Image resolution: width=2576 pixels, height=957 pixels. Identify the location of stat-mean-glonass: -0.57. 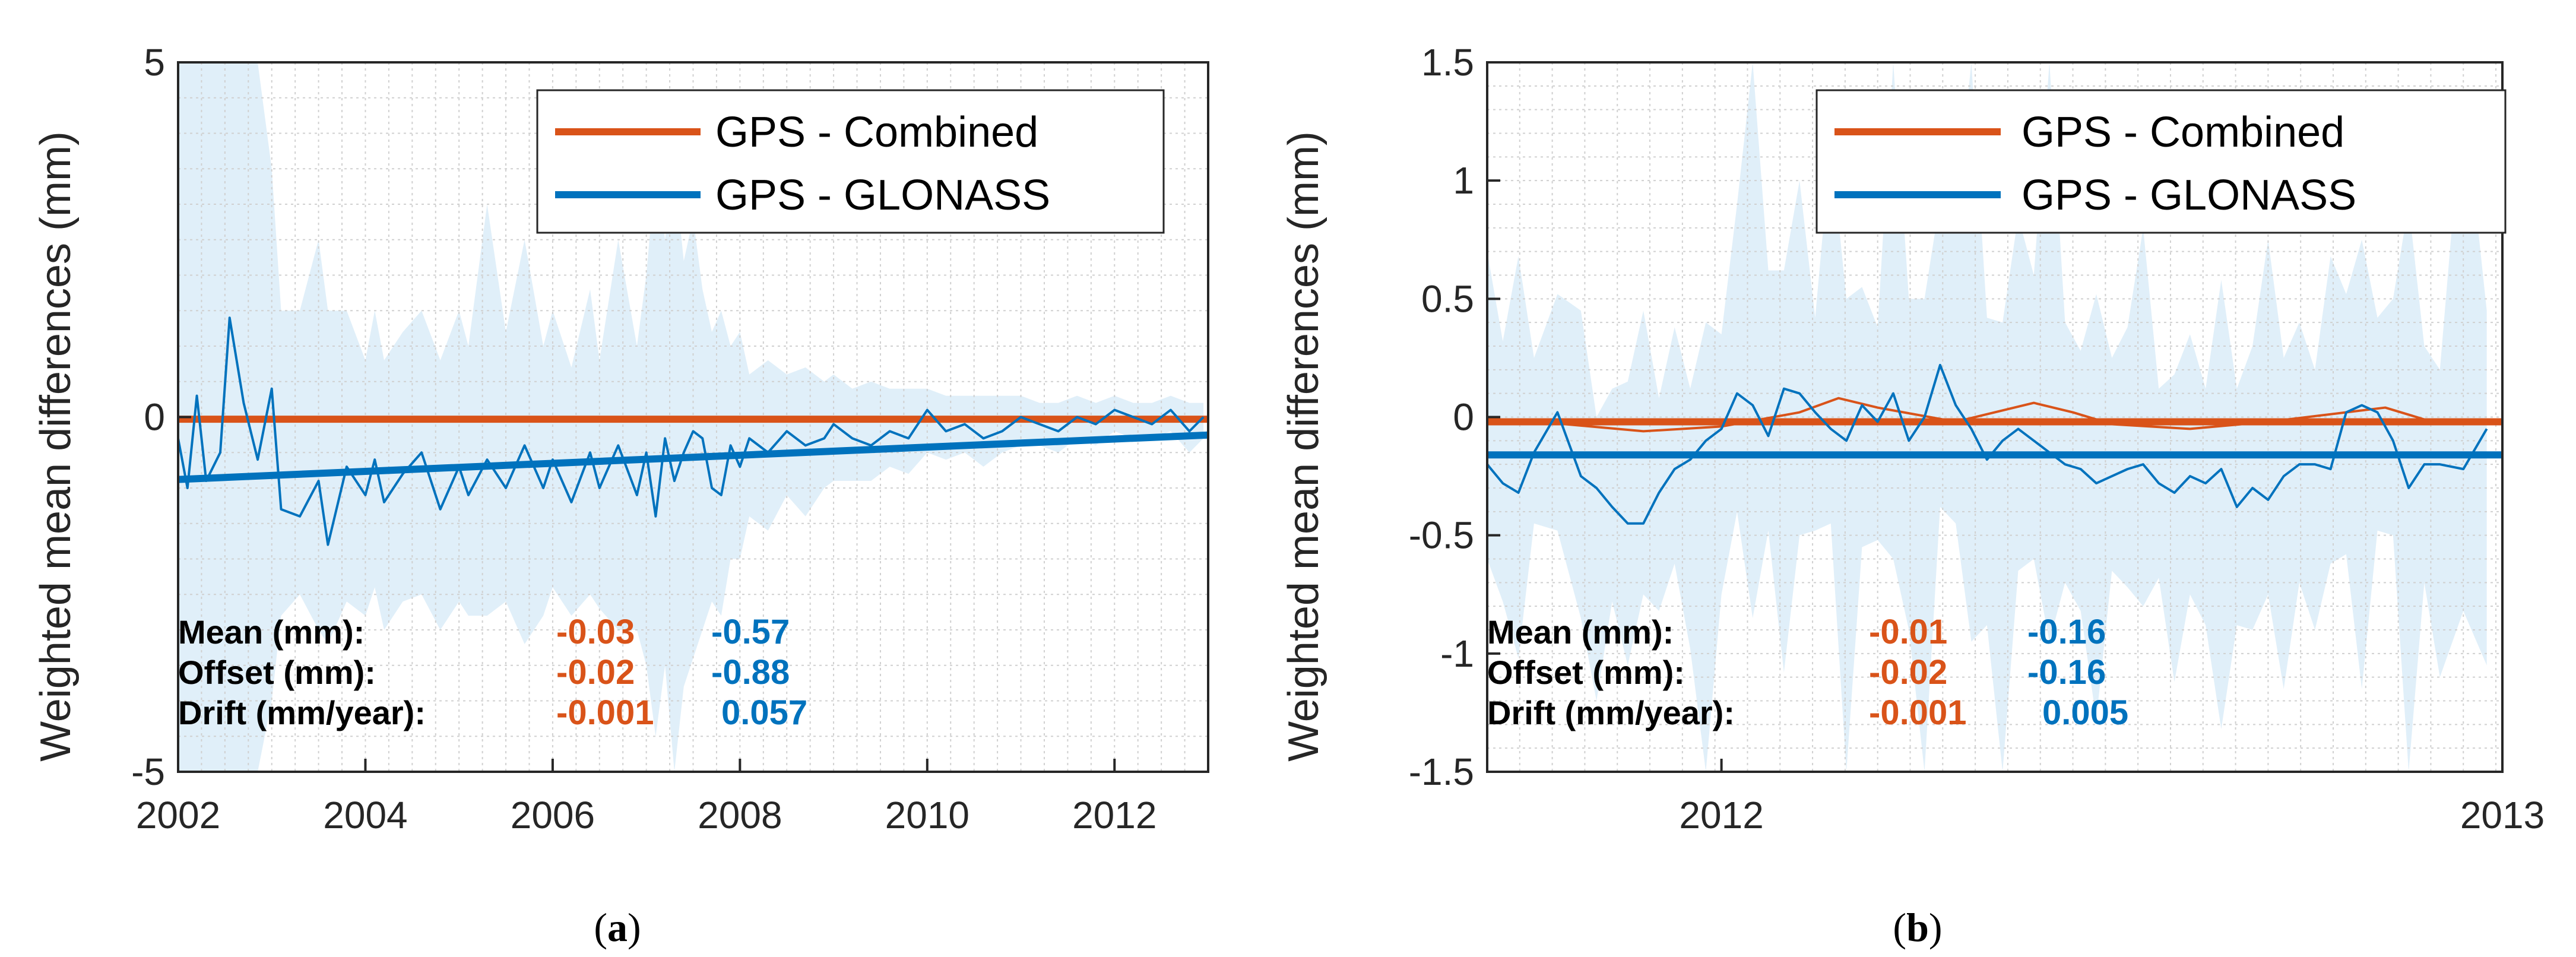
(751, 632).